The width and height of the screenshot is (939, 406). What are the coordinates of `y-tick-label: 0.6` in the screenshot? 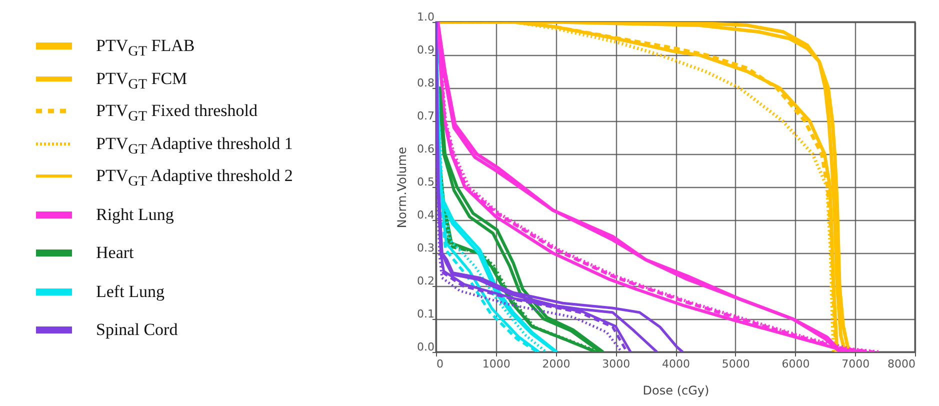 It's located at (425, 149).